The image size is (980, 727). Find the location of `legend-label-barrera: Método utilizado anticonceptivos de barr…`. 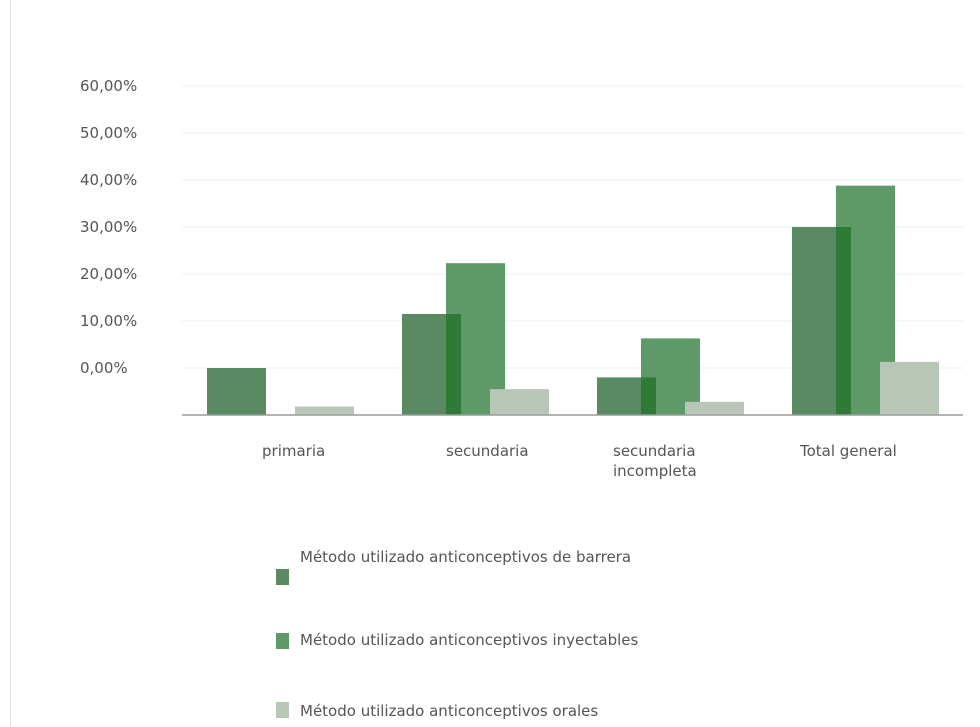

legend-label-barrera: Método utilizado anticonceptivos de barr… is located at coordinates (466, 557).